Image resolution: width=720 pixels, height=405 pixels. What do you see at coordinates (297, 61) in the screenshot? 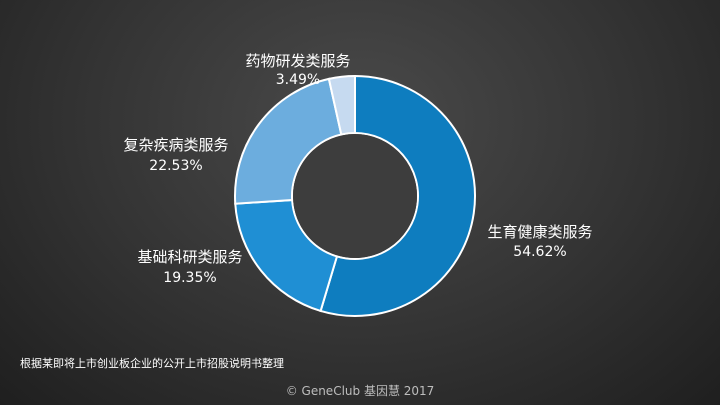
I see `slice-name-label-4: 药物研发类服务` at bounding box center [297, 61].